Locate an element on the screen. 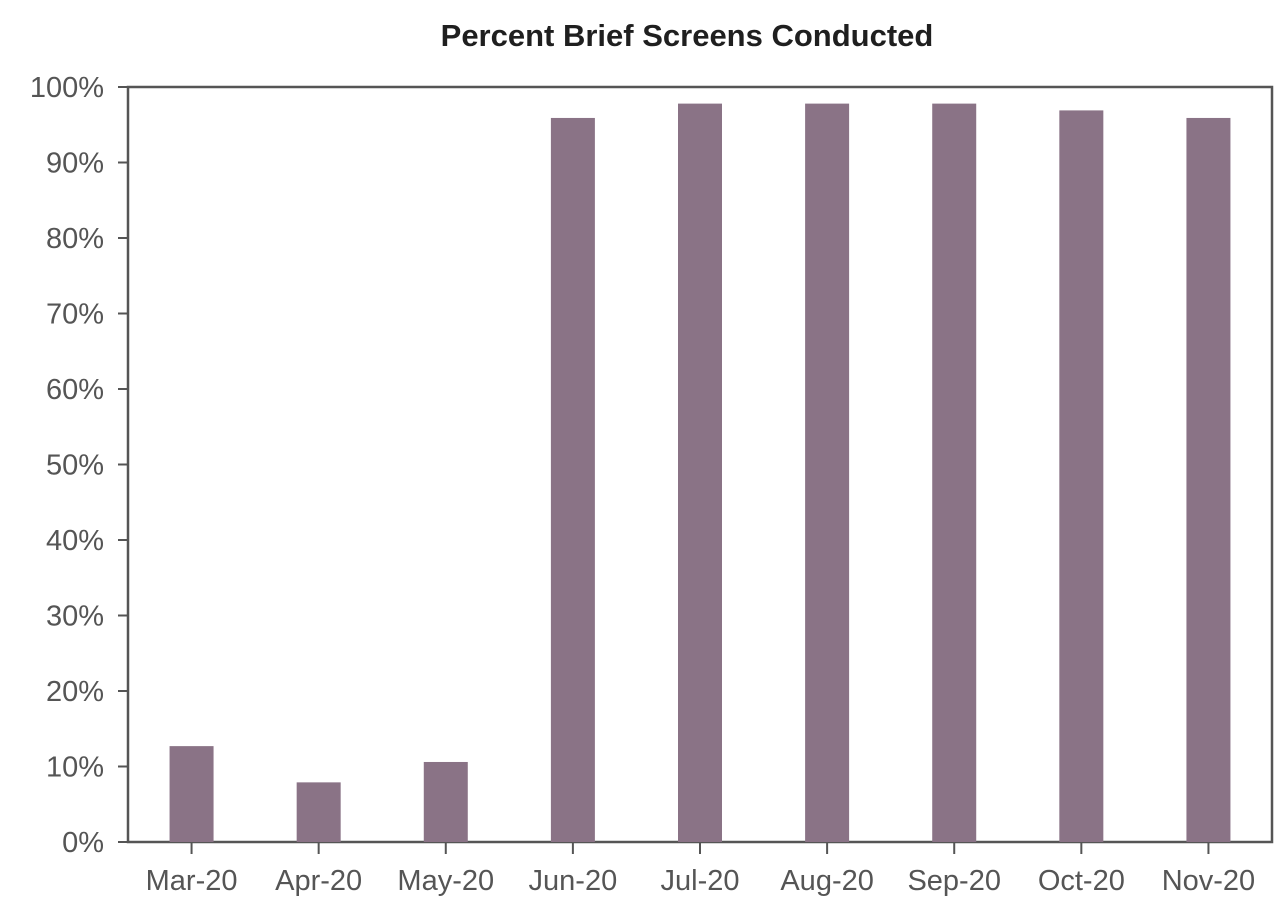 Image resolution: width=1280 pixels, height=906 pixels. x-tick-label: May-20 is located at coordinates (445, 881).